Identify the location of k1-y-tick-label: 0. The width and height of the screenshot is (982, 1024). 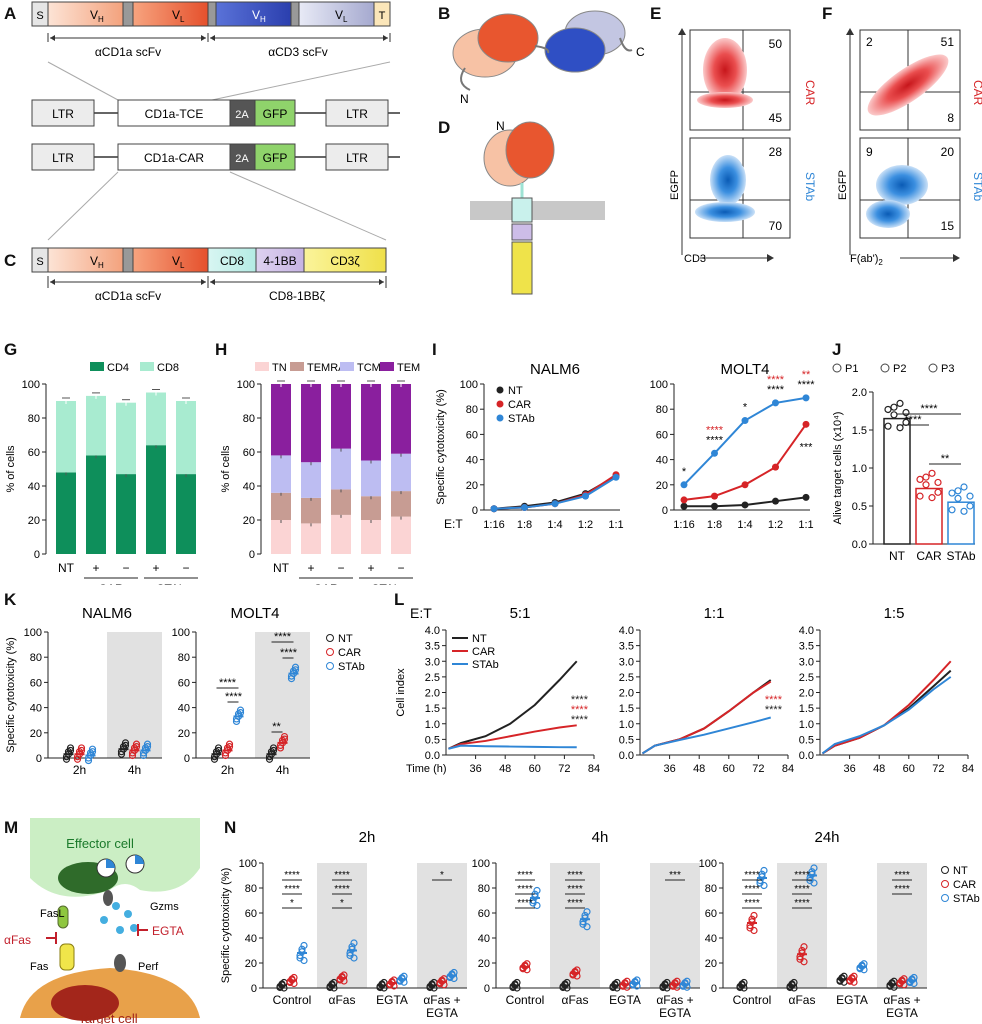
(187, 759).